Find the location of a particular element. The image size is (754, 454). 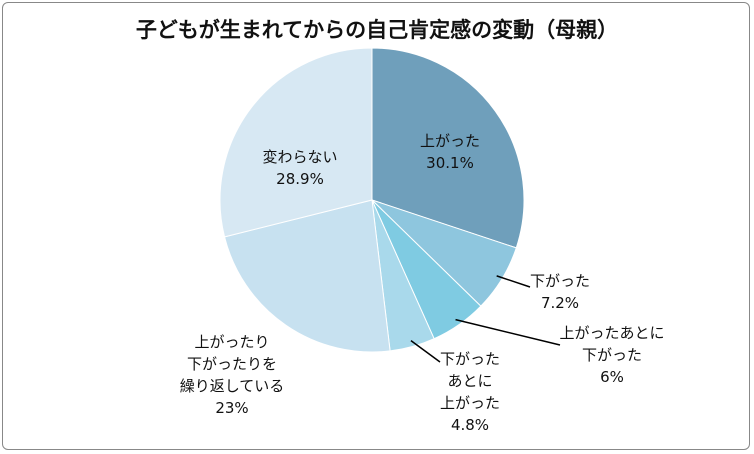

slice-label: 変わらない 28.9% is located at coordinates (299, 168).